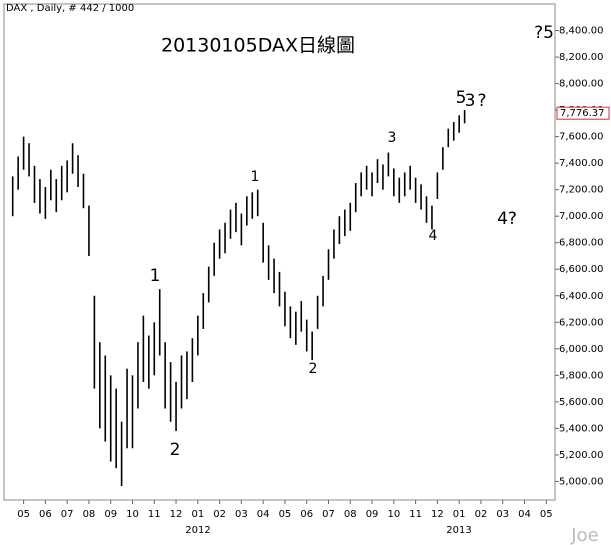  What do you see at coordinates (581, 31) in the screenshot?
I see `y-tick-label: 8,400.00` at bounding box center [581, 31].